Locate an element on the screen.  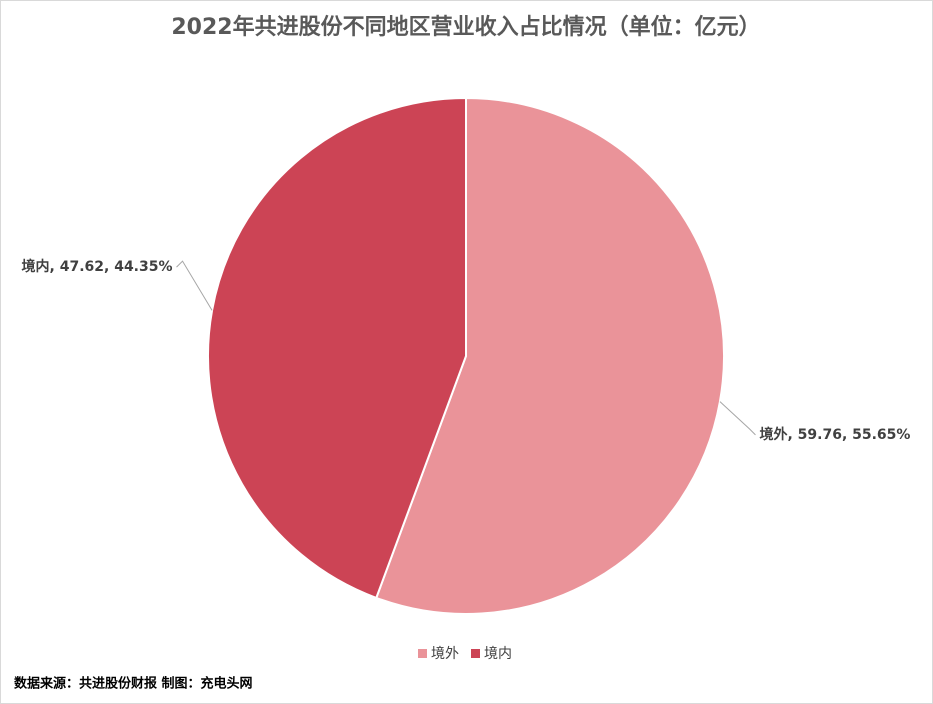
chart-title: 2022年共进股份不同地区营业收入占比情况（单位：亿元） is located at coordinates (465, 27).